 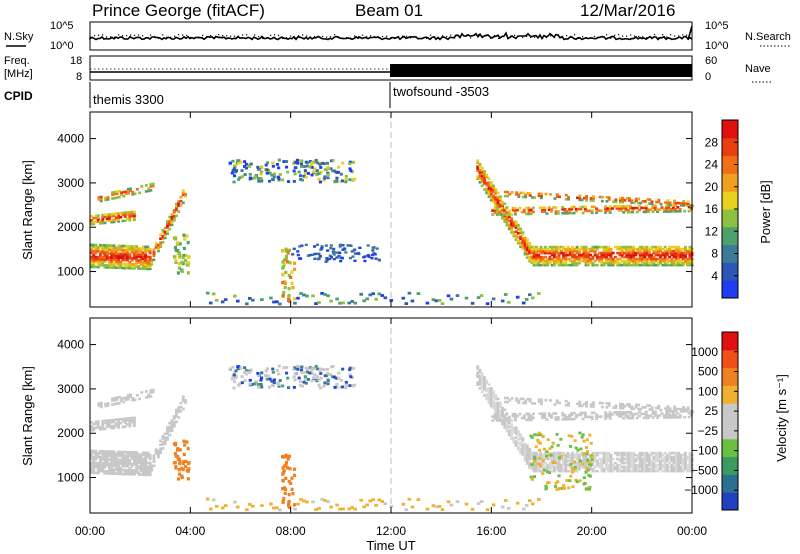 I want to click on cpid-label: CPID, so click(x=18, y=96).